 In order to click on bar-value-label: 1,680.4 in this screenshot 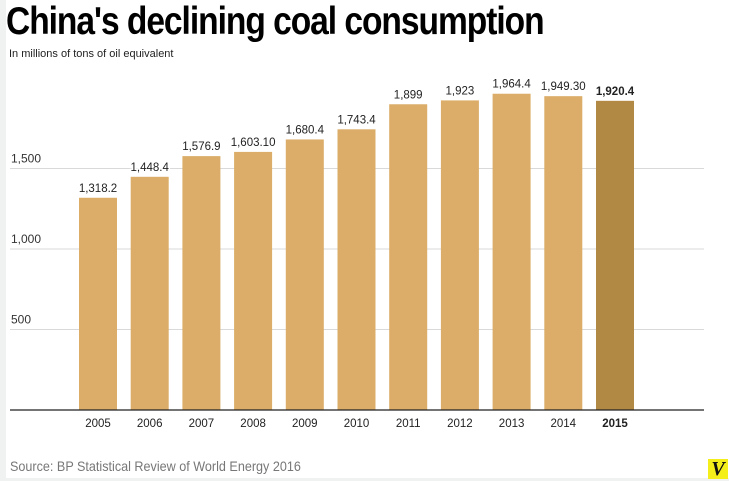, I will do `click(305, 130)`.